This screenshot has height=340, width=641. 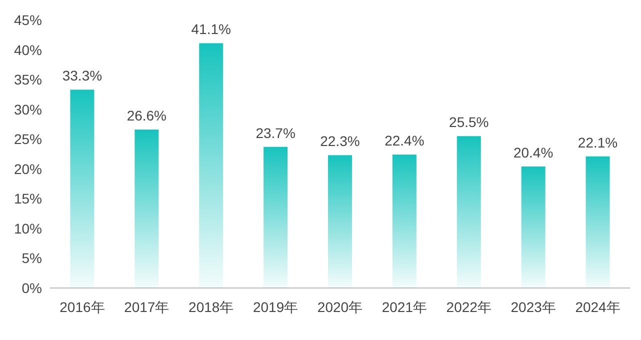 What do you see at coordinates (533, 307) in the screenshot?
I see `x-tick-label: 2023年` at bounding box center [533, 307].